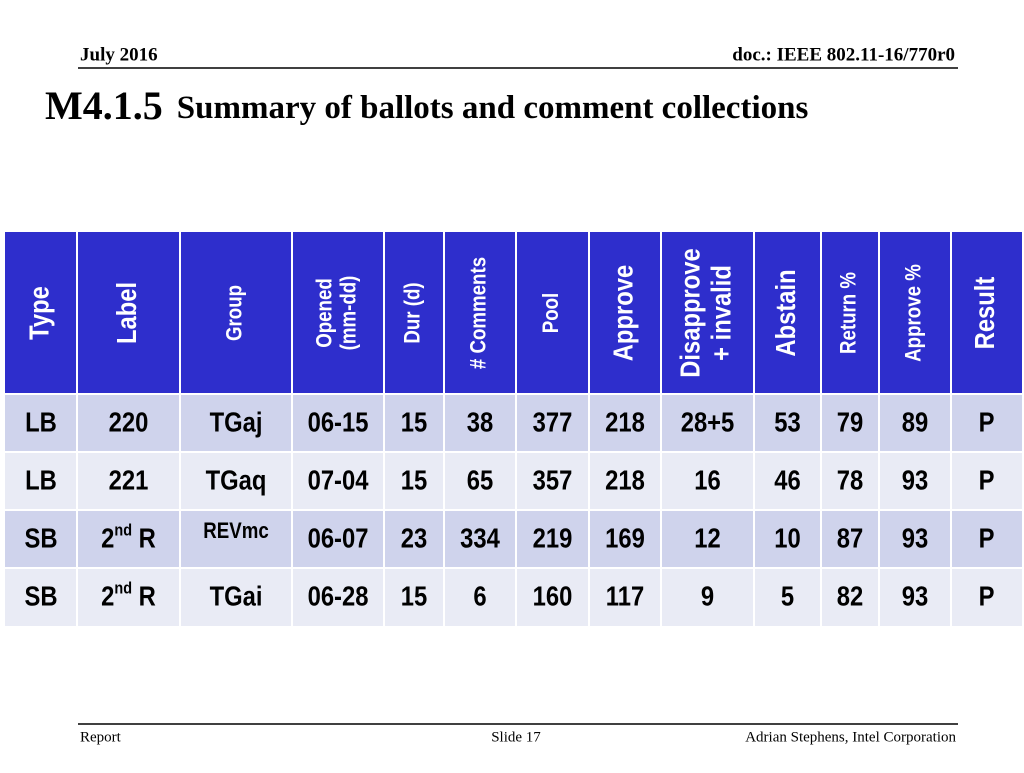  Describe the element at coordinates (553, 480) in the screenshot. I see `table-cell: 357` at that location.